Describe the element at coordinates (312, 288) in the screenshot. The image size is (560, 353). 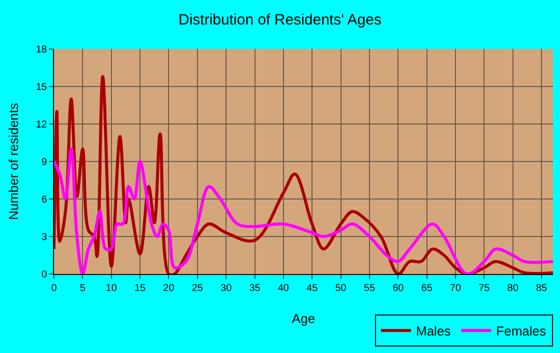
I see `x-tick-label: 45` at that location.